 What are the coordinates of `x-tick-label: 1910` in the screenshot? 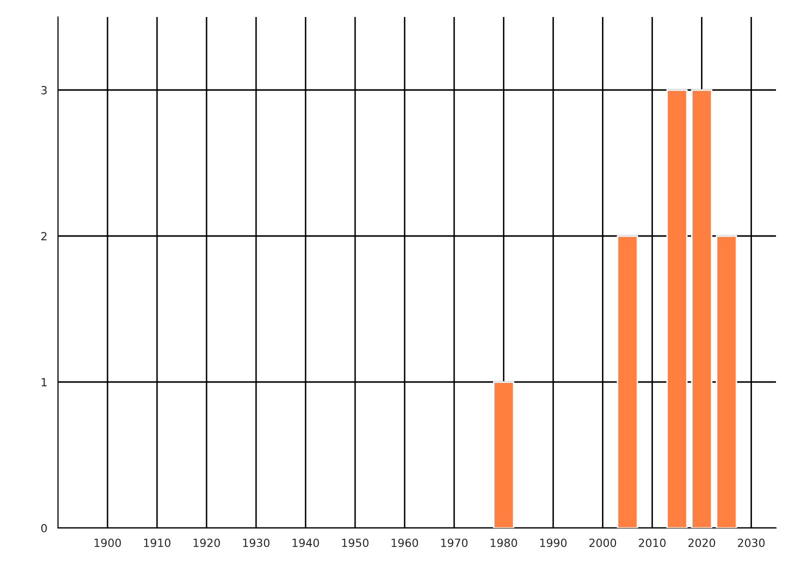 It's located at (157, 543).